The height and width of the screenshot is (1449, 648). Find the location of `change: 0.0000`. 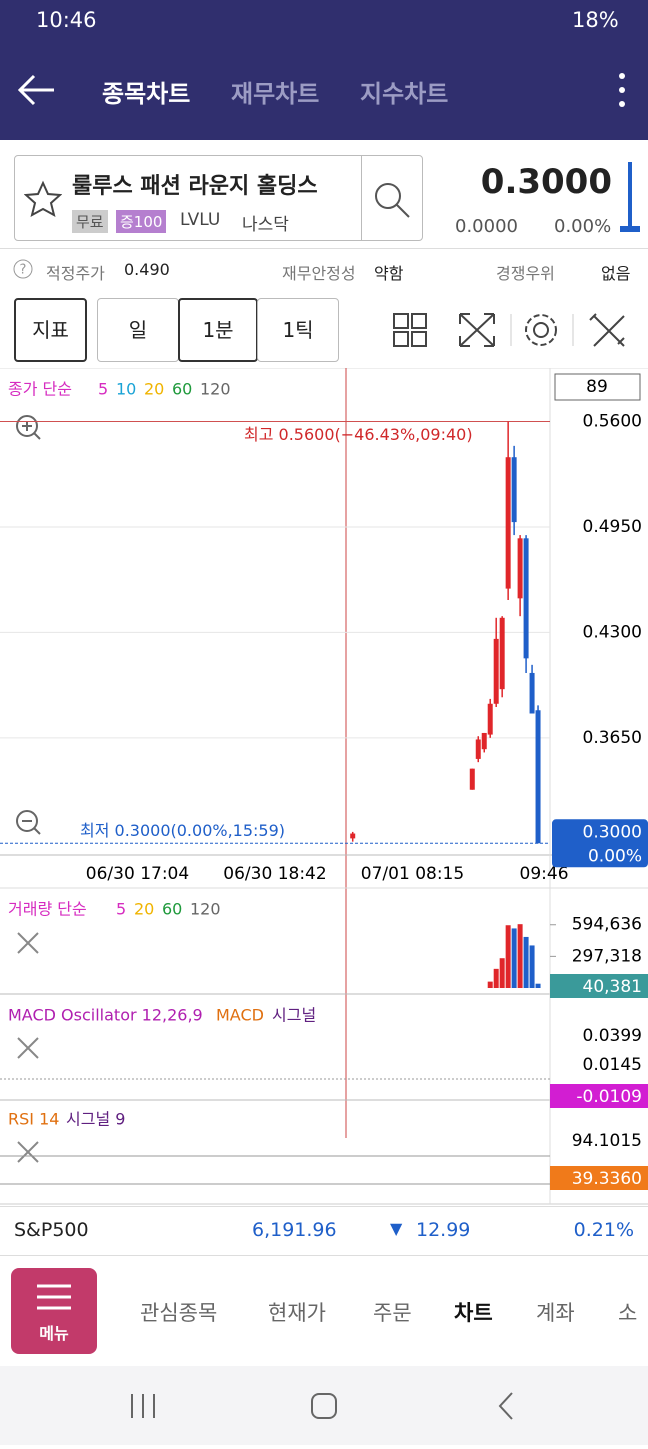

change: 0.0000 is located at coordinates (486, 226).